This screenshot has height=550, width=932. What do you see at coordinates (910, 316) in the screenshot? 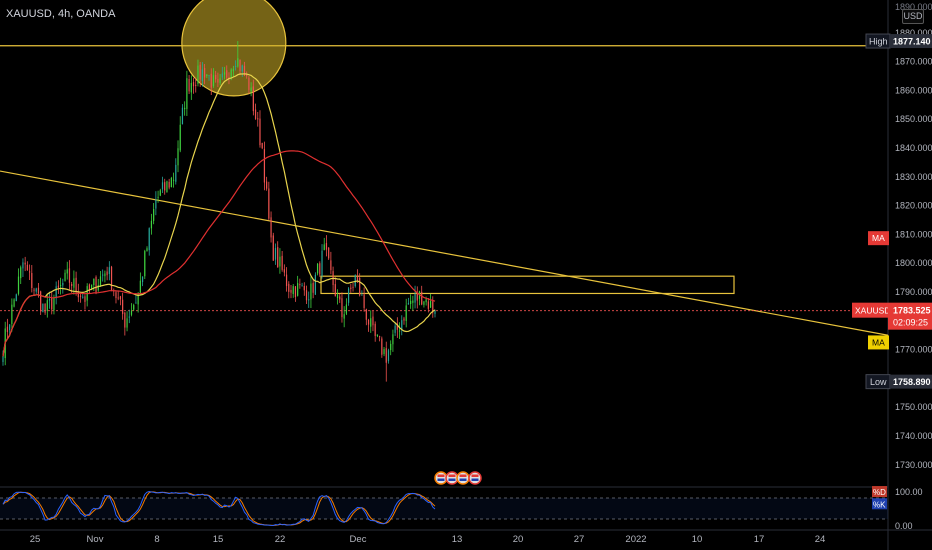
I see `last-price-box` at bounding box center [910, 316].